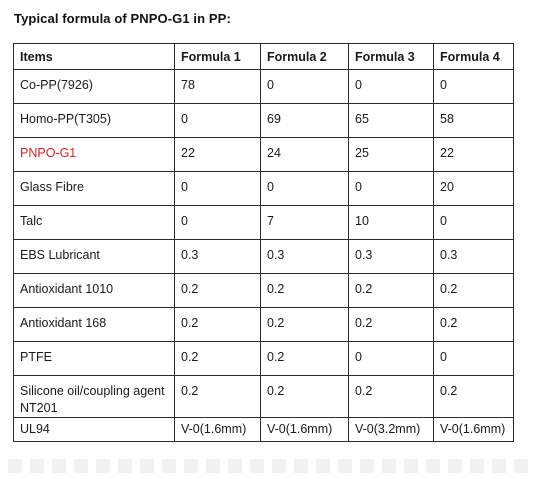 This screenshot has height=493, width=560. What do you see at coordinates (473, 188) in the screenshot?
I see `value-cell: 20` at bounding box center [473, 188].